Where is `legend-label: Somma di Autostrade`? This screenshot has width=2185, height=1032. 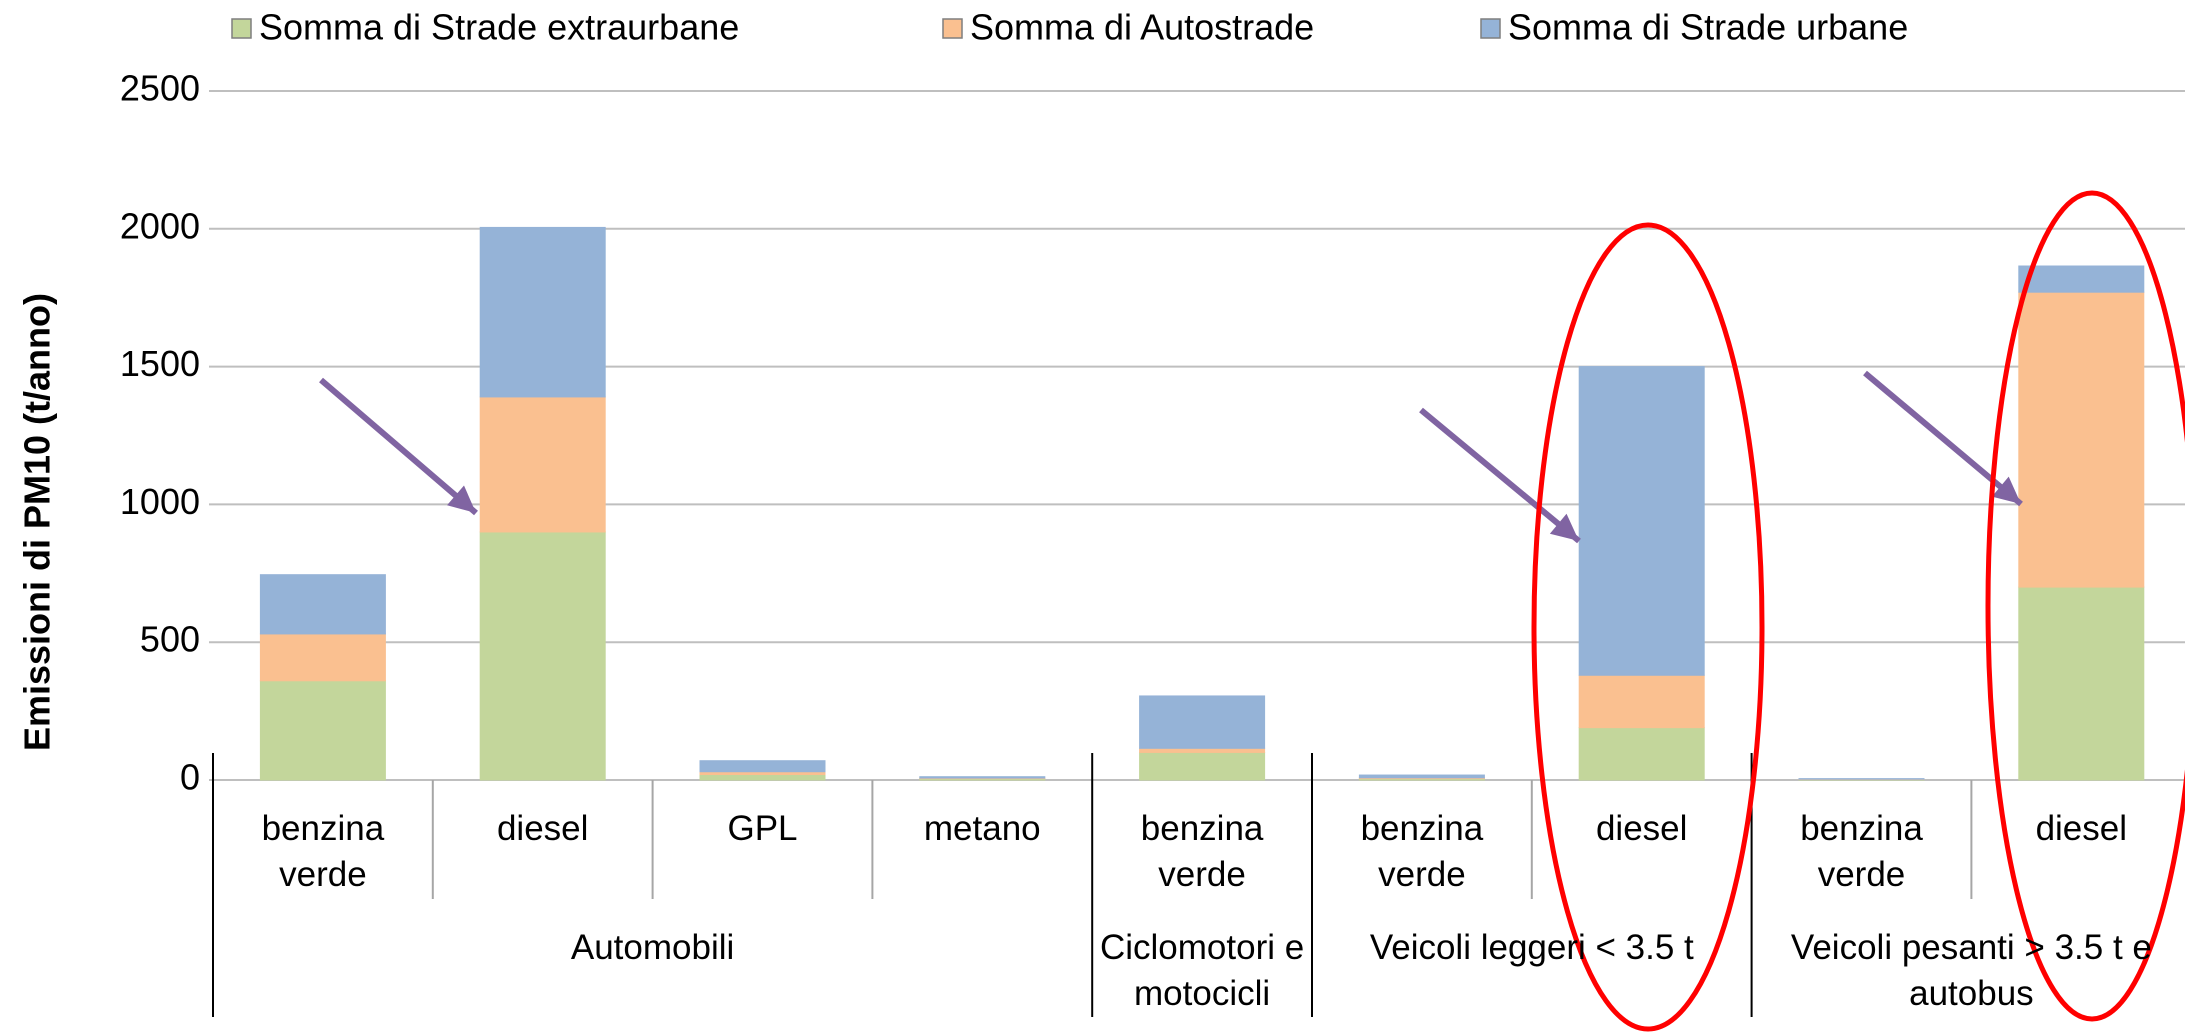
legend-label: Somma di Autostrade is located at coordinates (1142, 27).